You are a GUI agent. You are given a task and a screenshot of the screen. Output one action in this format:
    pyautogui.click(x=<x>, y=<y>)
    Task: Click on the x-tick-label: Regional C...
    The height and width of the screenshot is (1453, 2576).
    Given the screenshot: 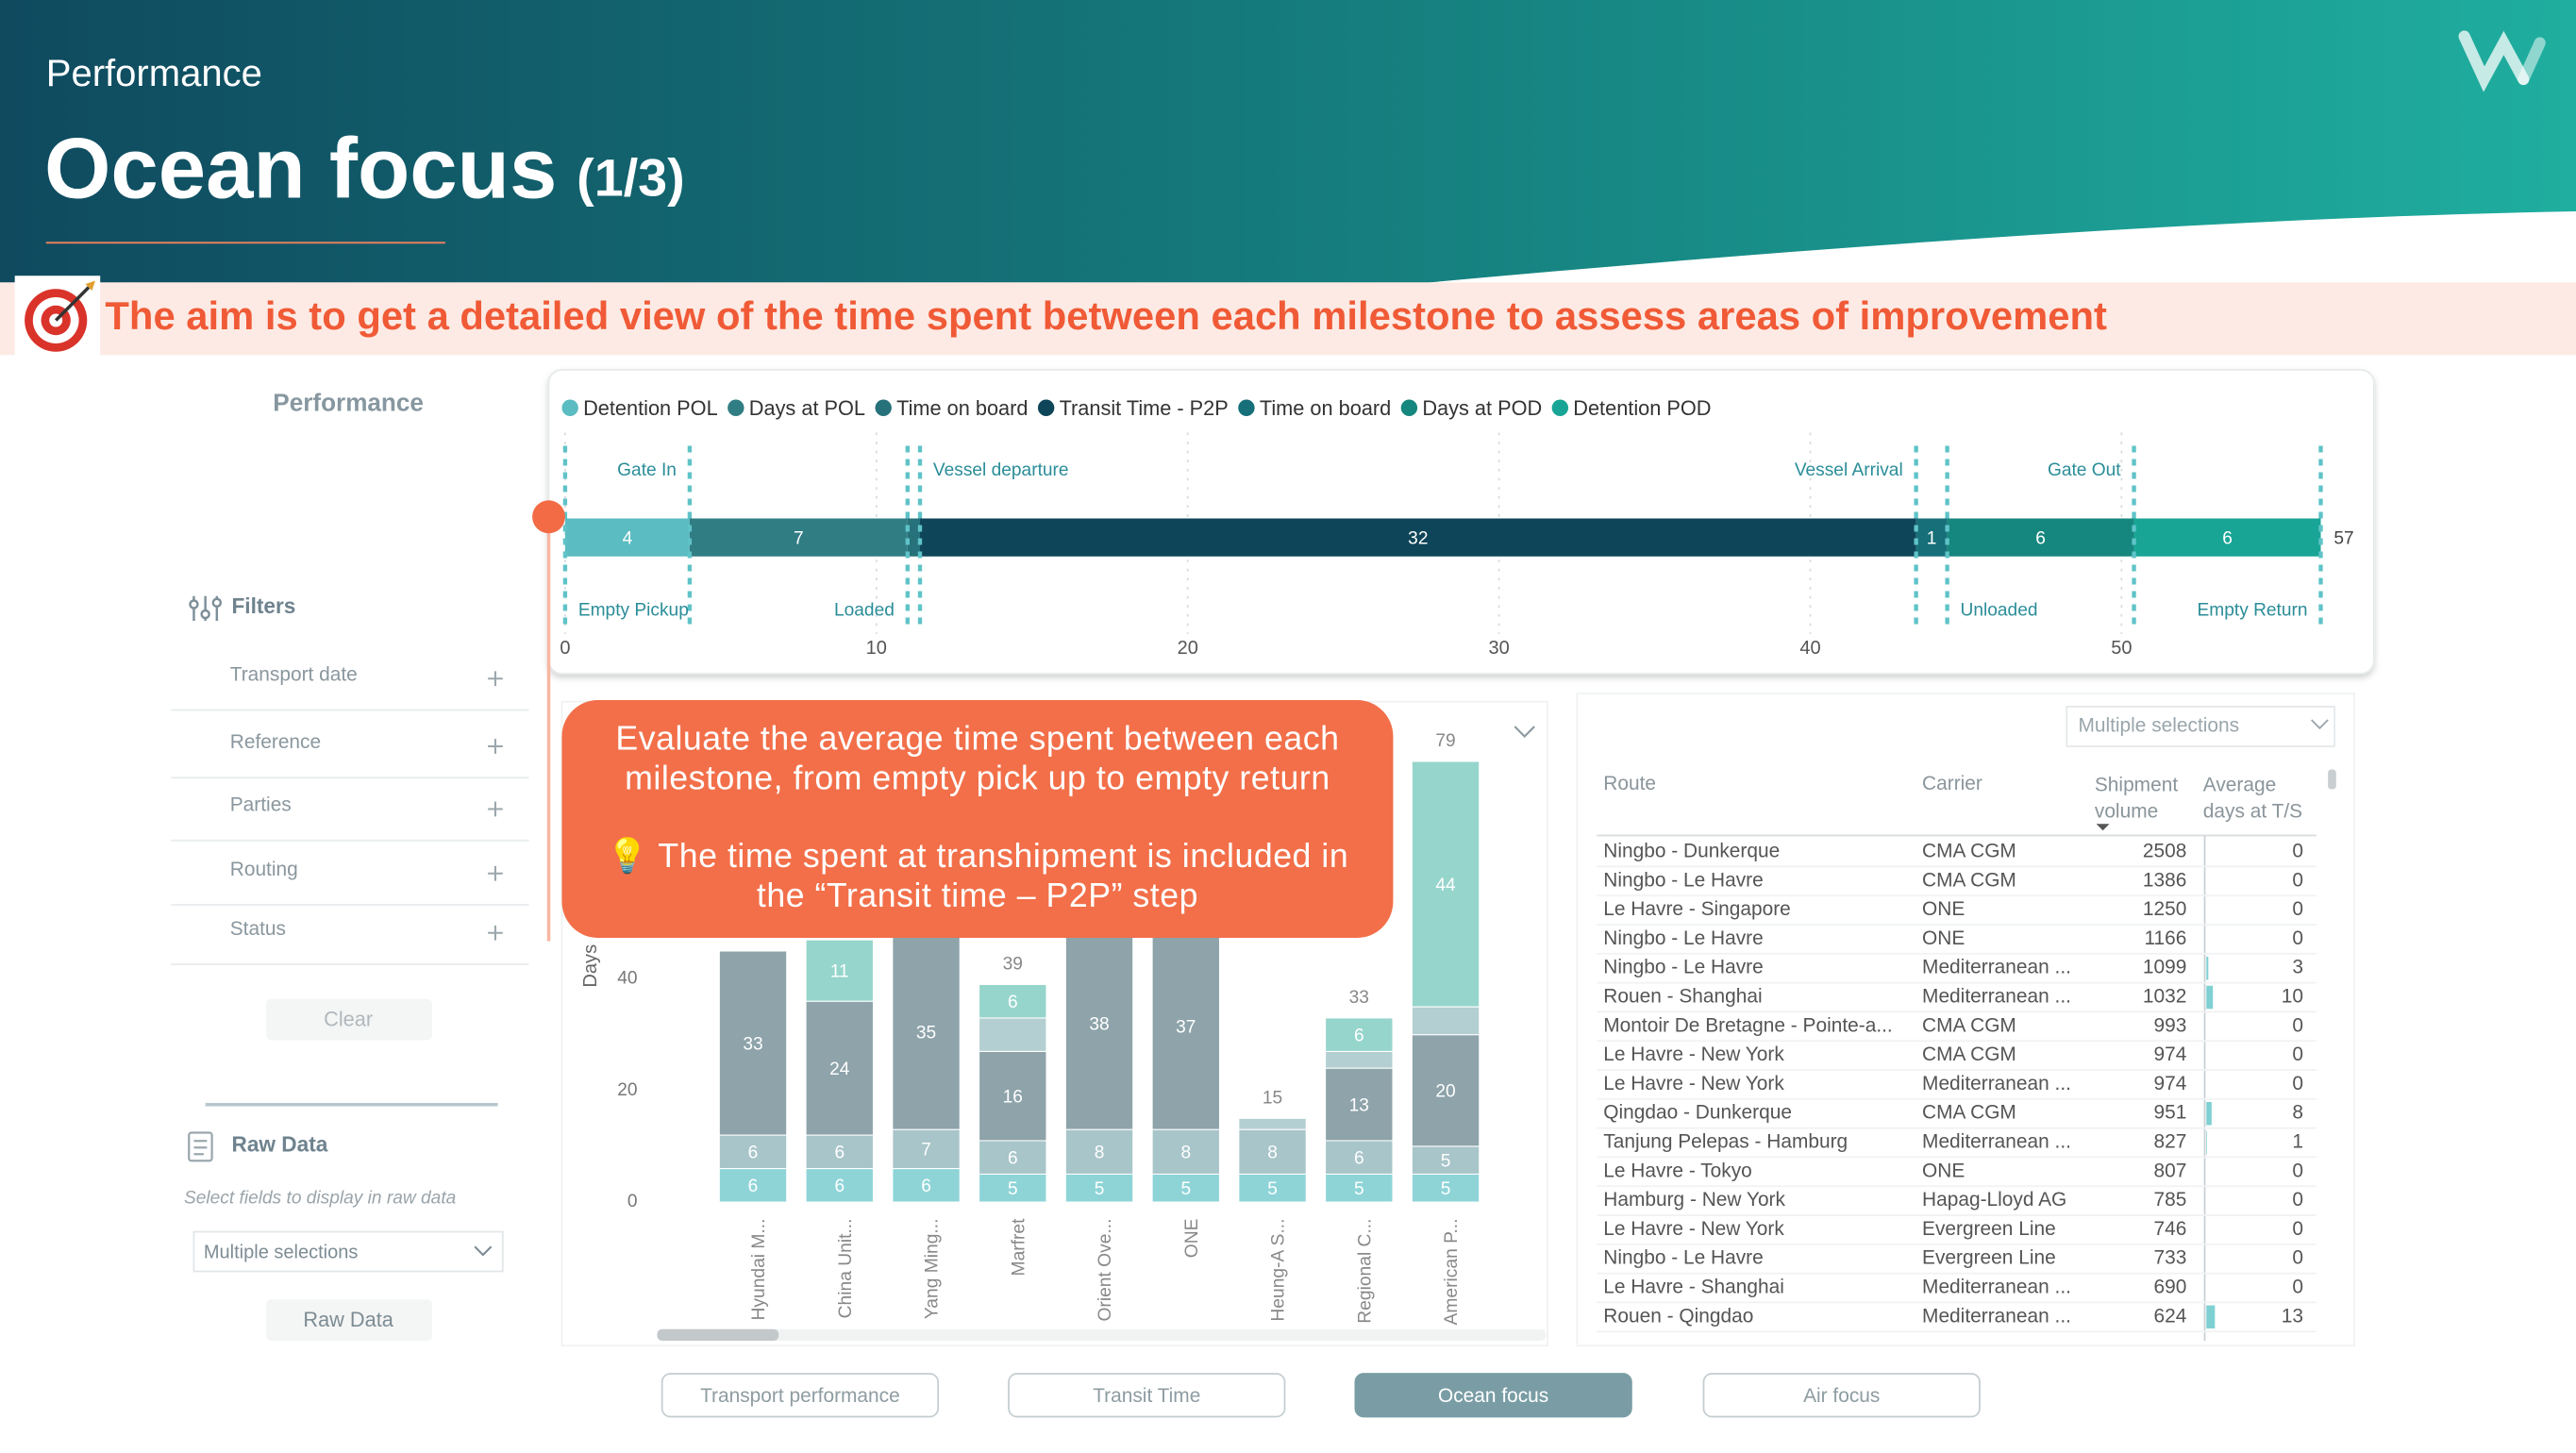 What is the action you would take?
    pyautogui.click(x=1365, y=1272)
    